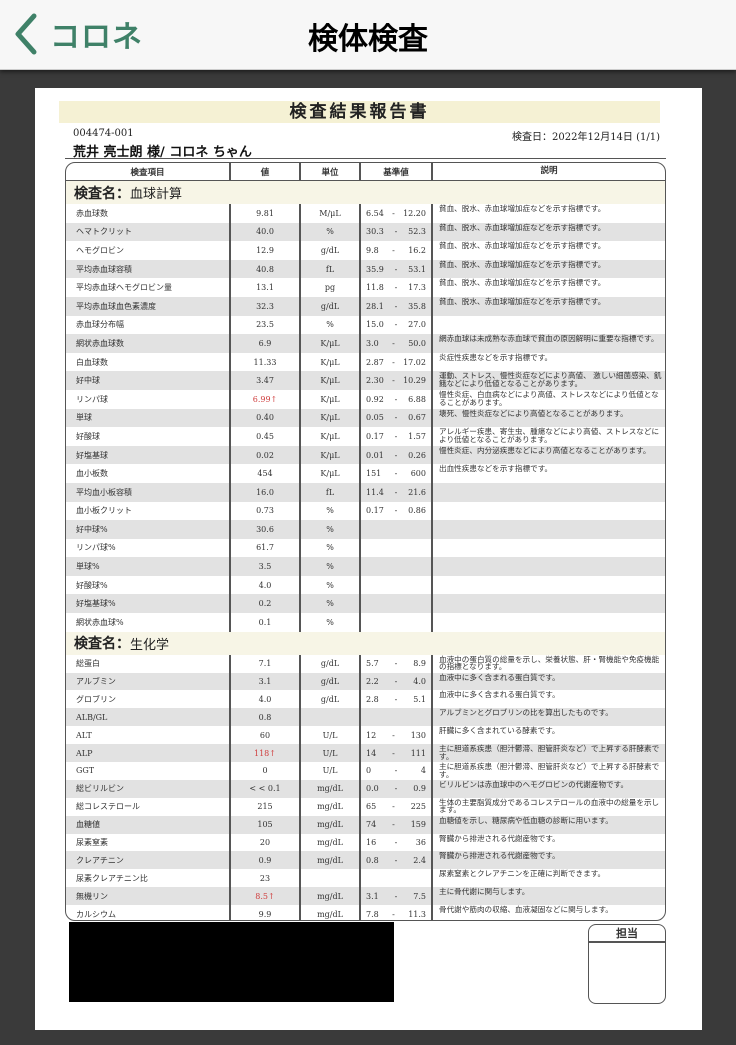 The image size is (736, 1045). What do you see at coordinates (148, 753) in the screenshot?
I see `item-name: ALP` at bounding box center [148, 753].